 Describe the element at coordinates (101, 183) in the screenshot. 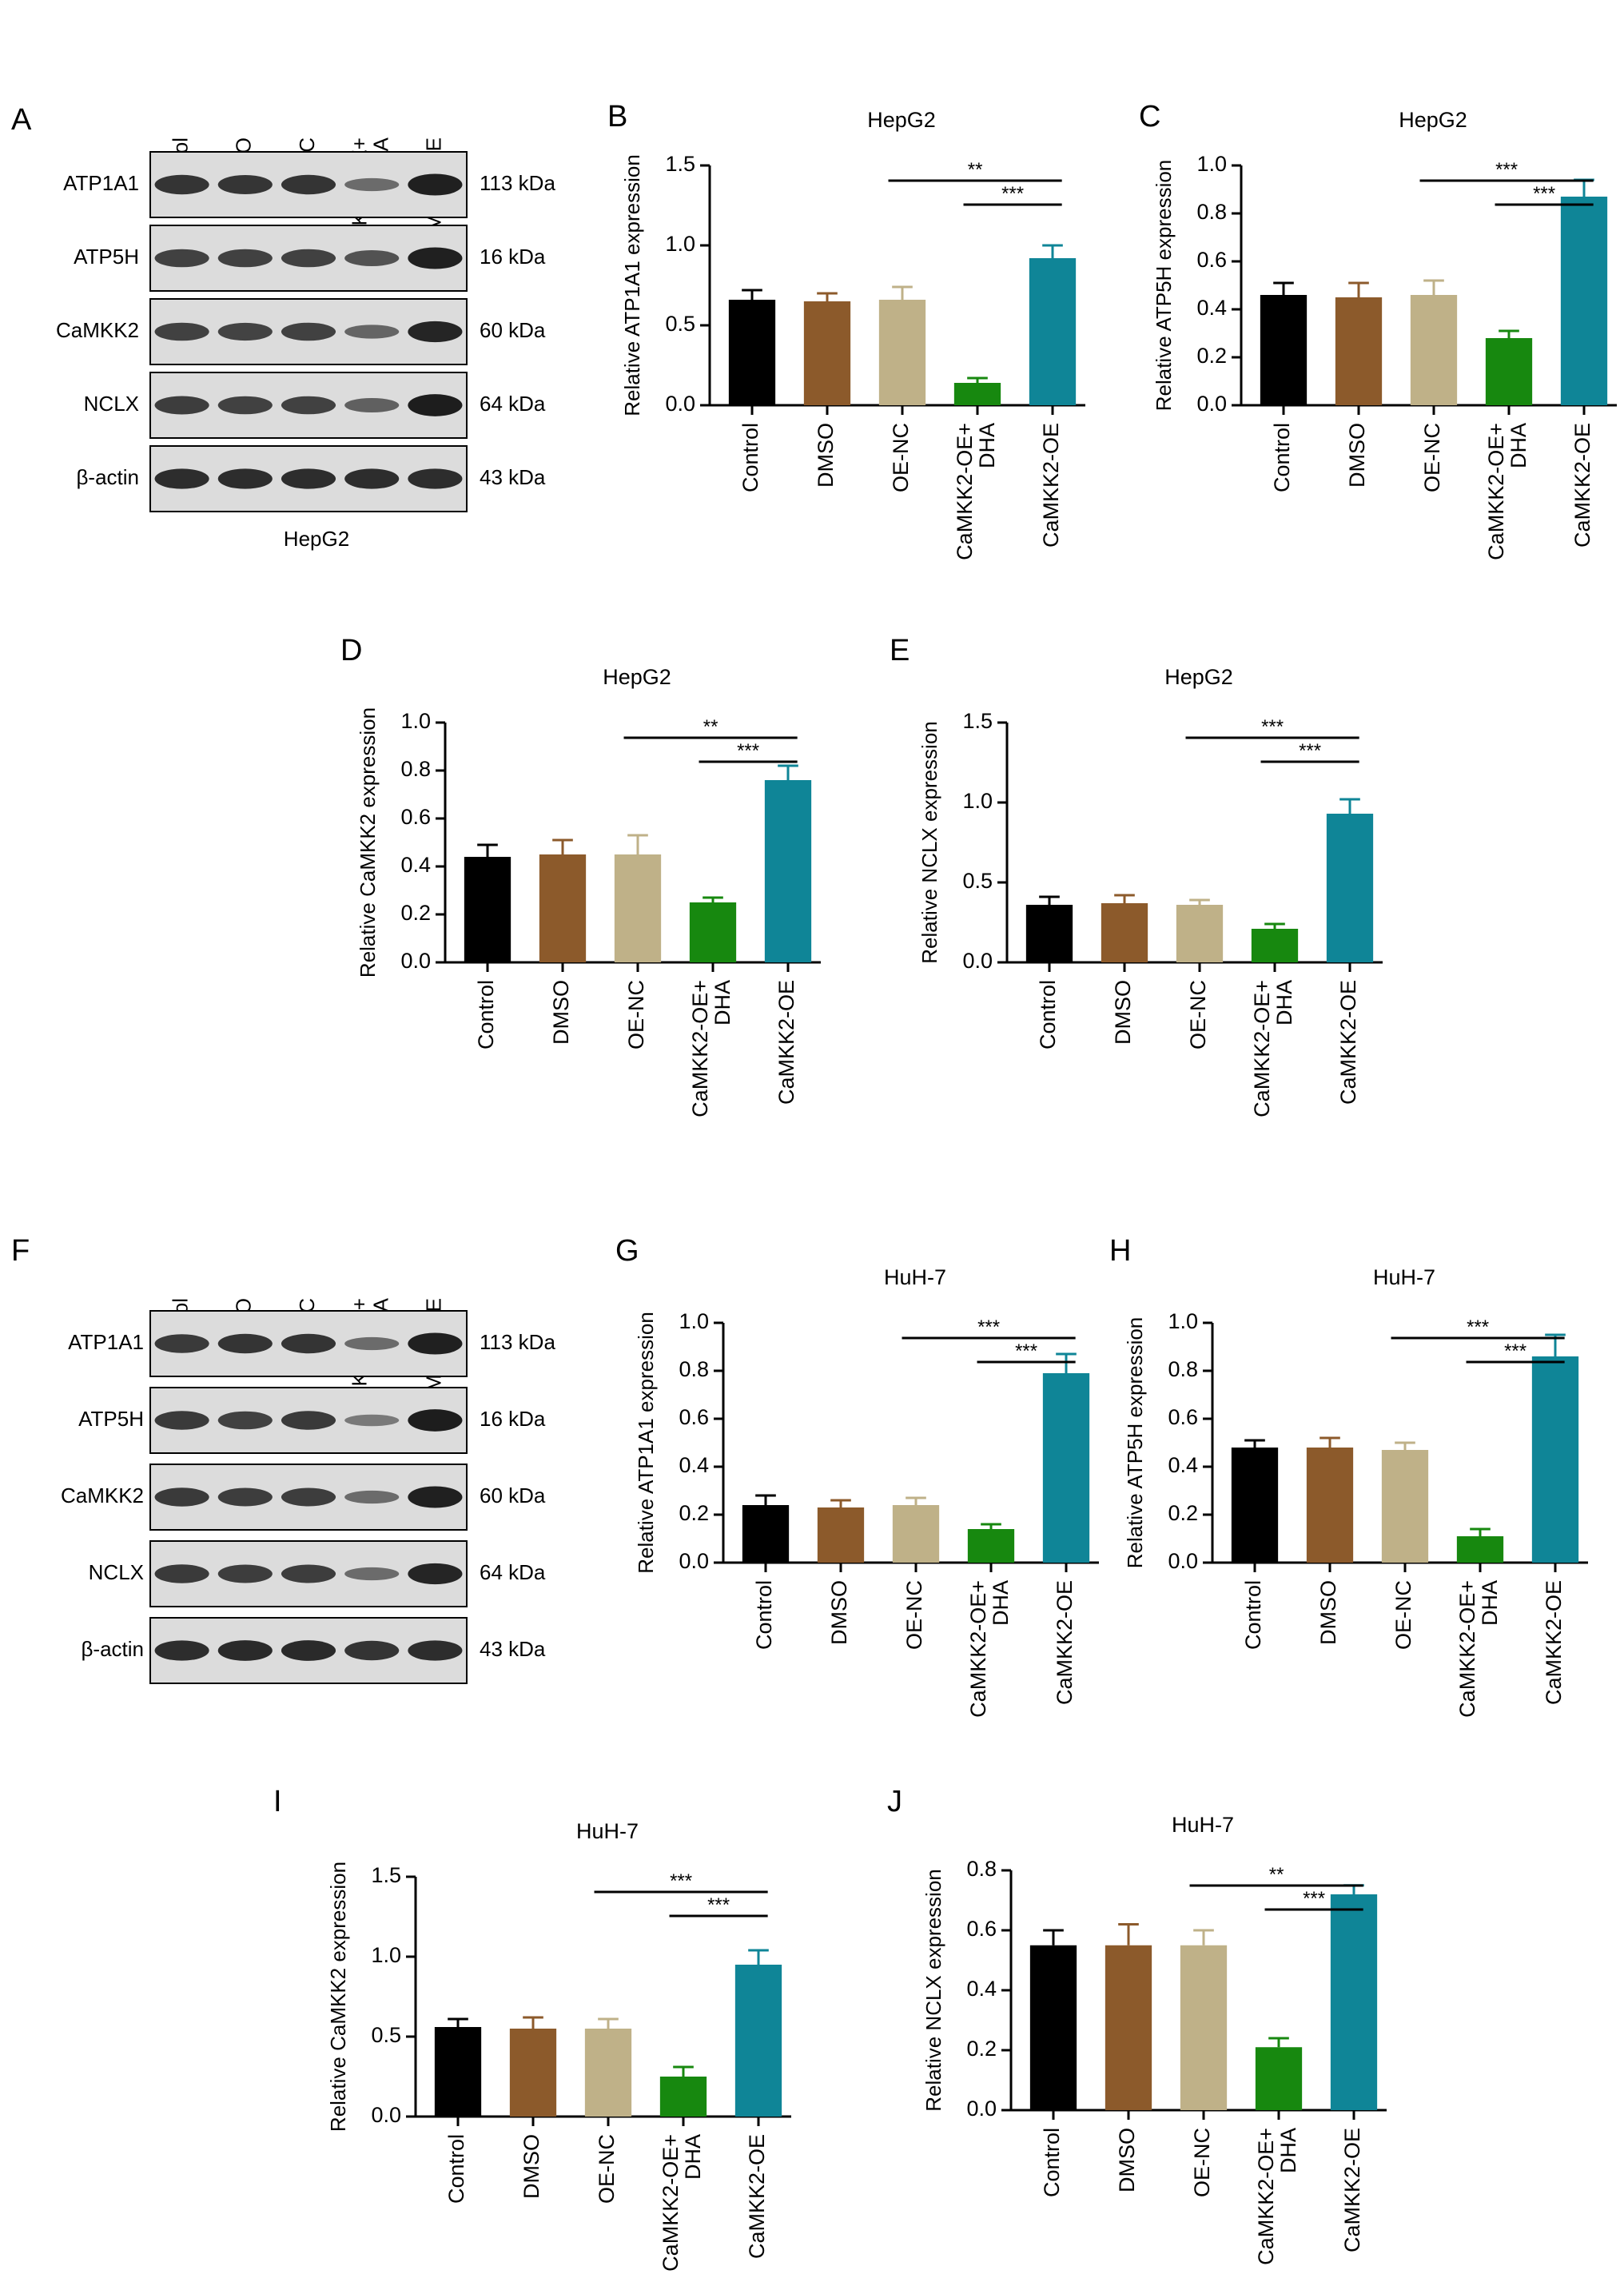

I see `blot-protein-label: ATP1A1` at that location.